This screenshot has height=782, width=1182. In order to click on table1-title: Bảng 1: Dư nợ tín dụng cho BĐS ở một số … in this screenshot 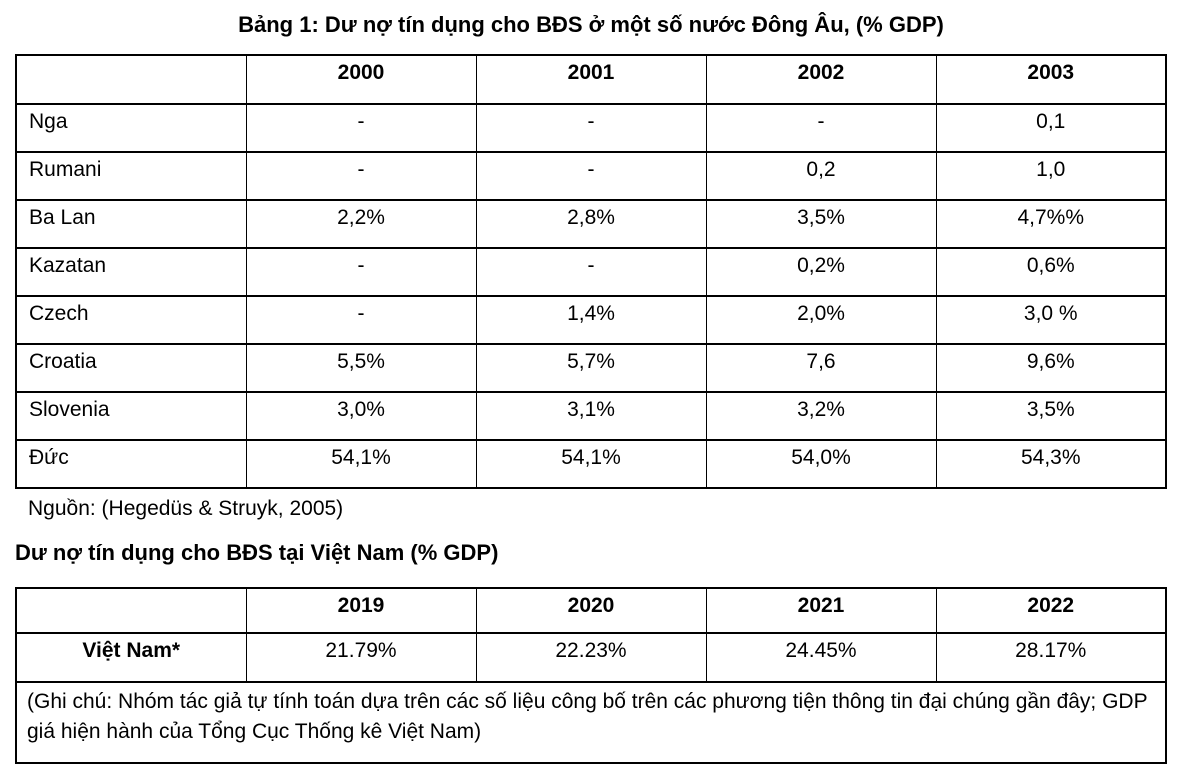, I will do `click(591, 24)`.